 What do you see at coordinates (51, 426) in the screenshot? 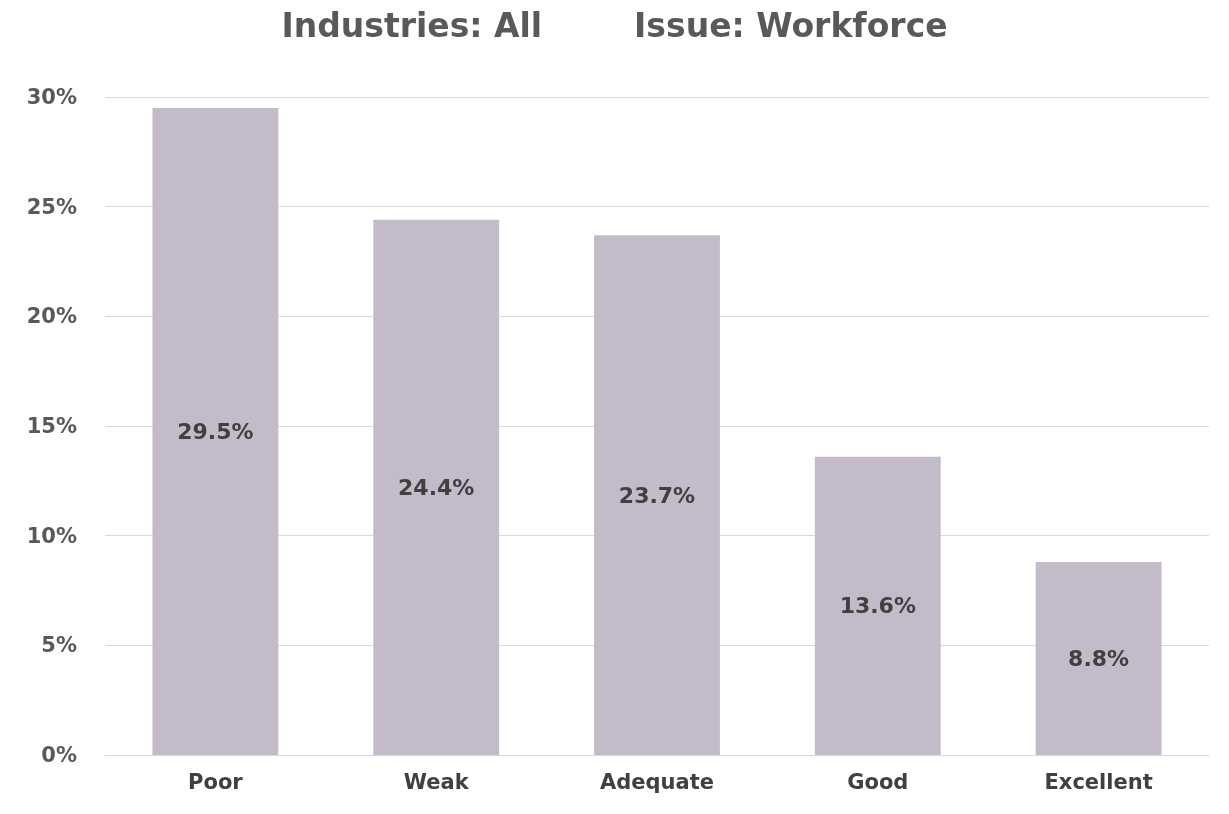
I see `y-tick-label: 15%` at bounding box center [51, 426].